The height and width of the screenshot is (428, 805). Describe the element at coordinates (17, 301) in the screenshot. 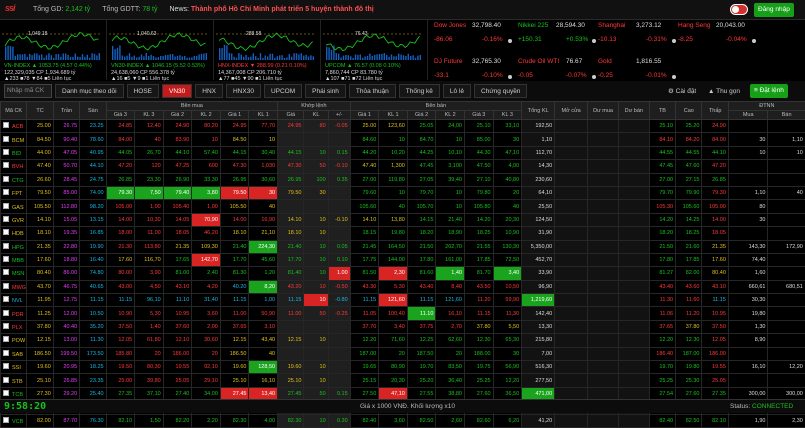

I see `symbol: NVL` at that location.